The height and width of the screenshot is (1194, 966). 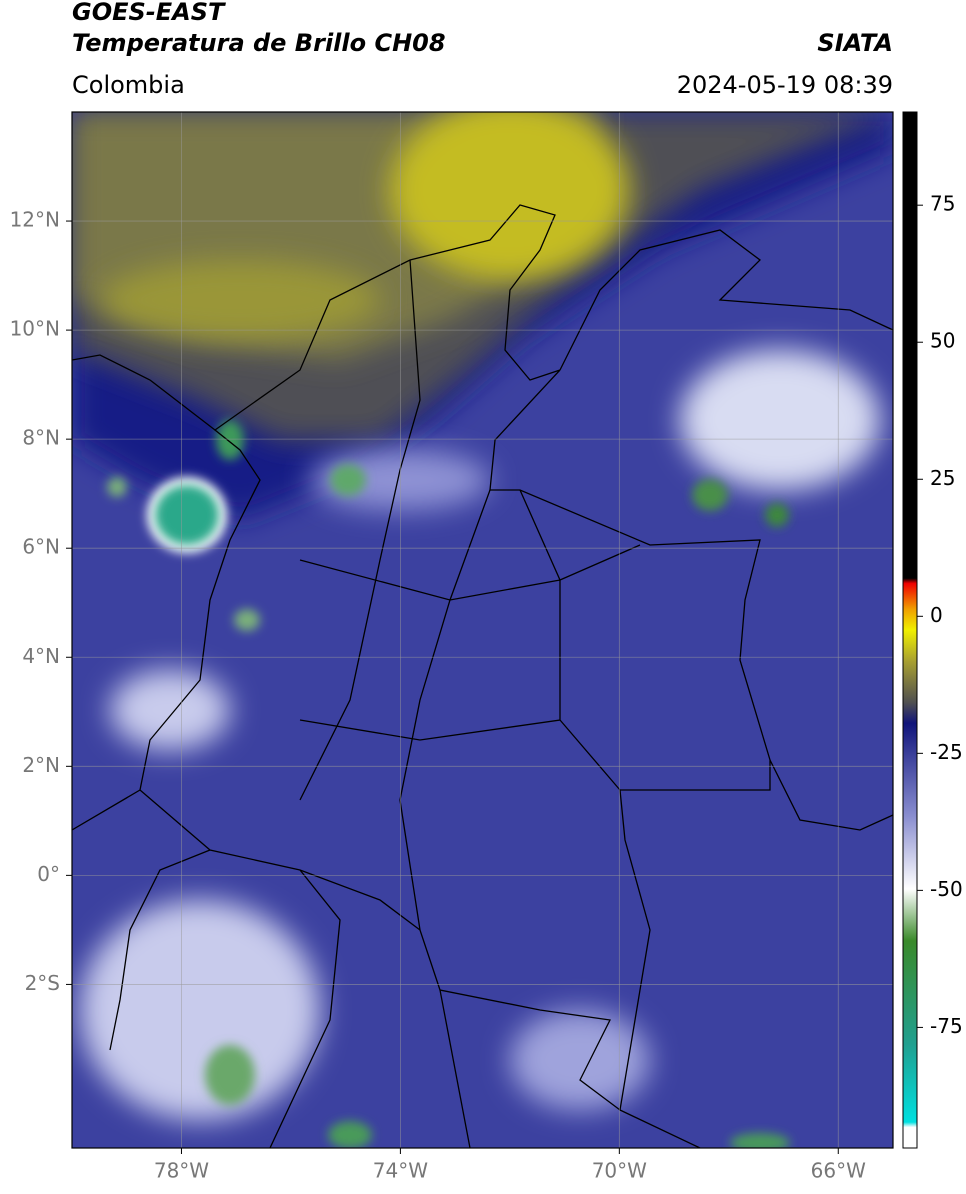 What do you see at coordinates (838, 1171) in the screenshot?
I see `x-tick-label: 66°W` at bounding box center [838, 1171].